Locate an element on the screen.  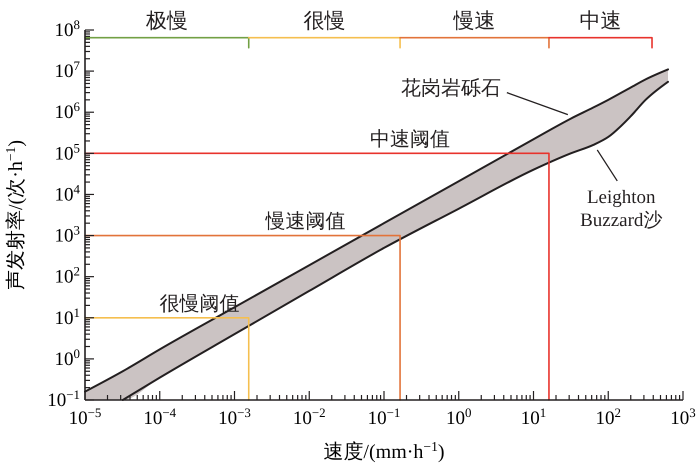
x-tick-label: 10$^{−4}$ is located at coordinates (160, 416).